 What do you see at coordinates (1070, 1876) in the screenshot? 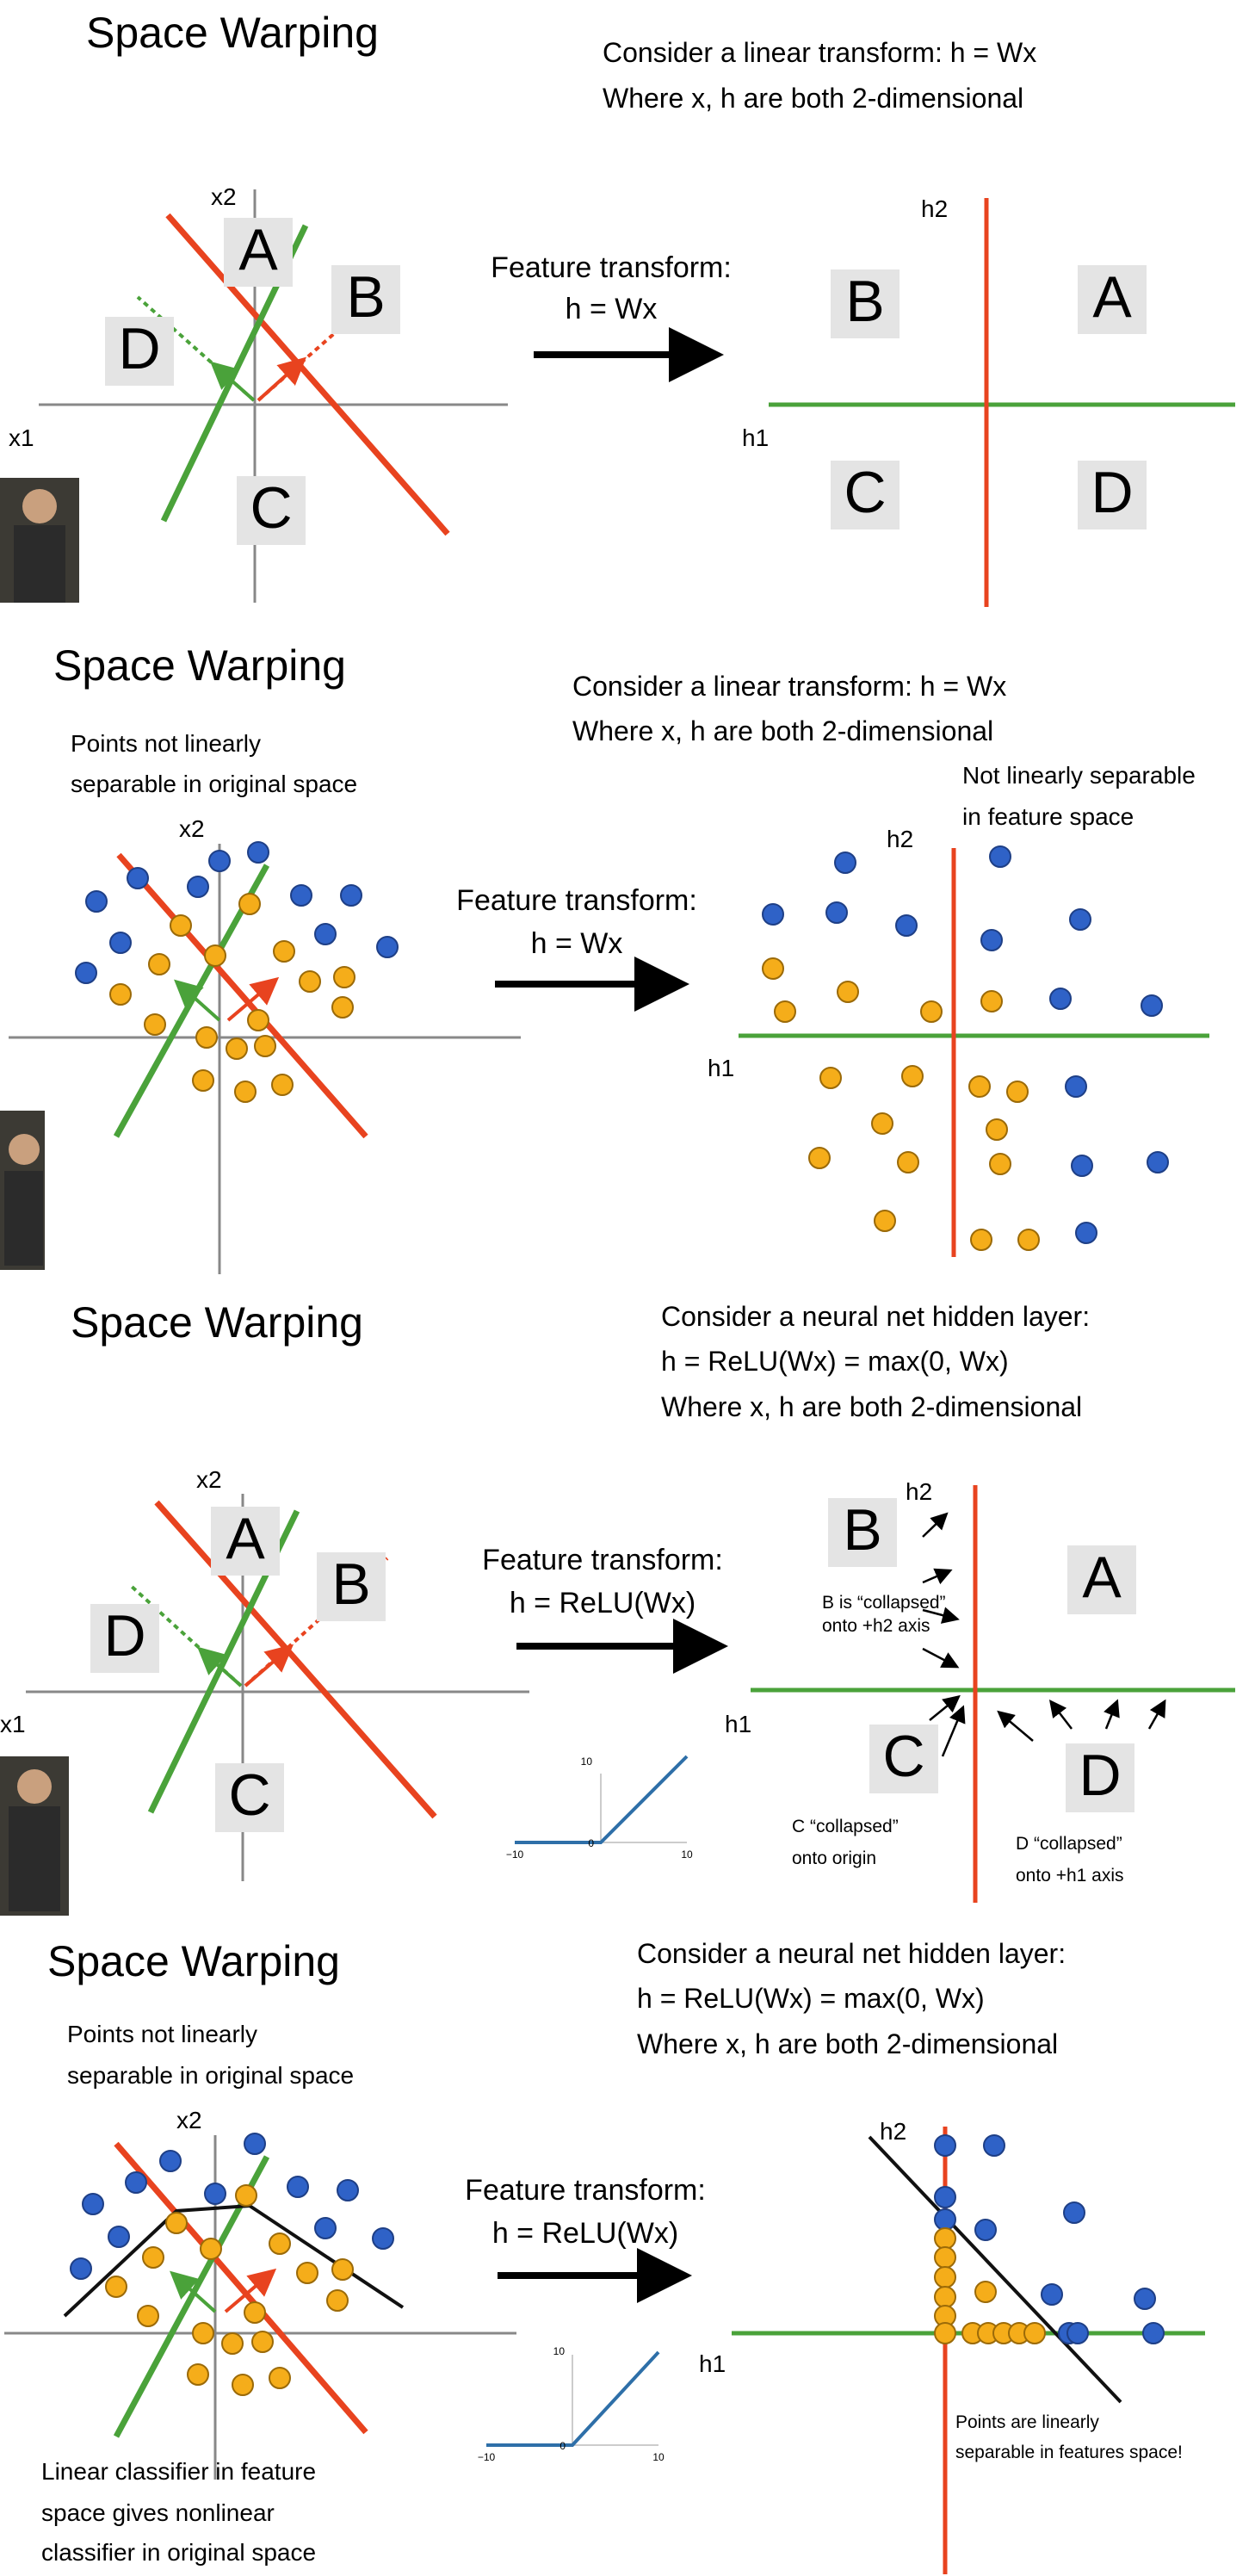
I see `note-d-line-2: onto +h1 axis` at bounding box center [1070, 1876].